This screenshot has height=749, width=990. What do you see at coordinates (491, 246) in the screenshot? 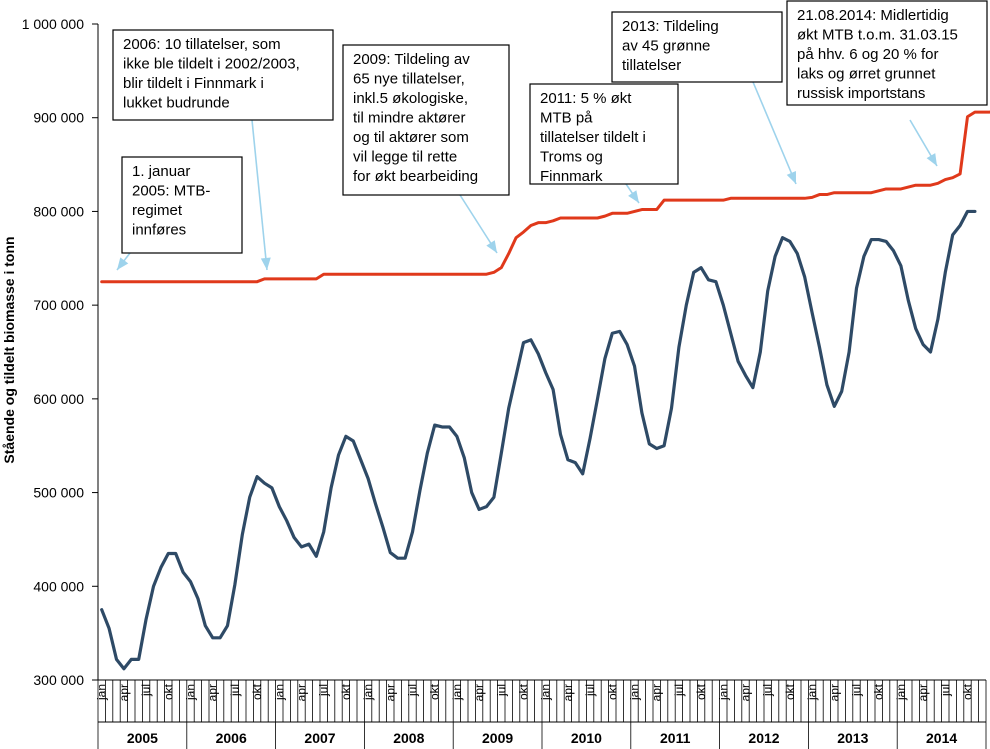
I see `arrow-head` at bounding box center [491, 246].